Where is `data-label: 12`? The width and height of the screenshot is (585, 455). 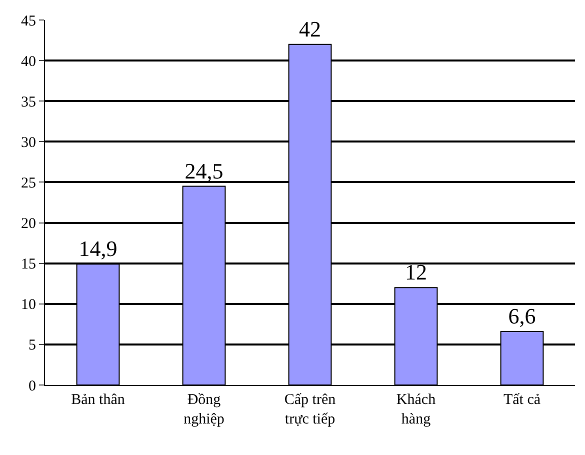 data-label: 12 is located at coordinates (416, 272).